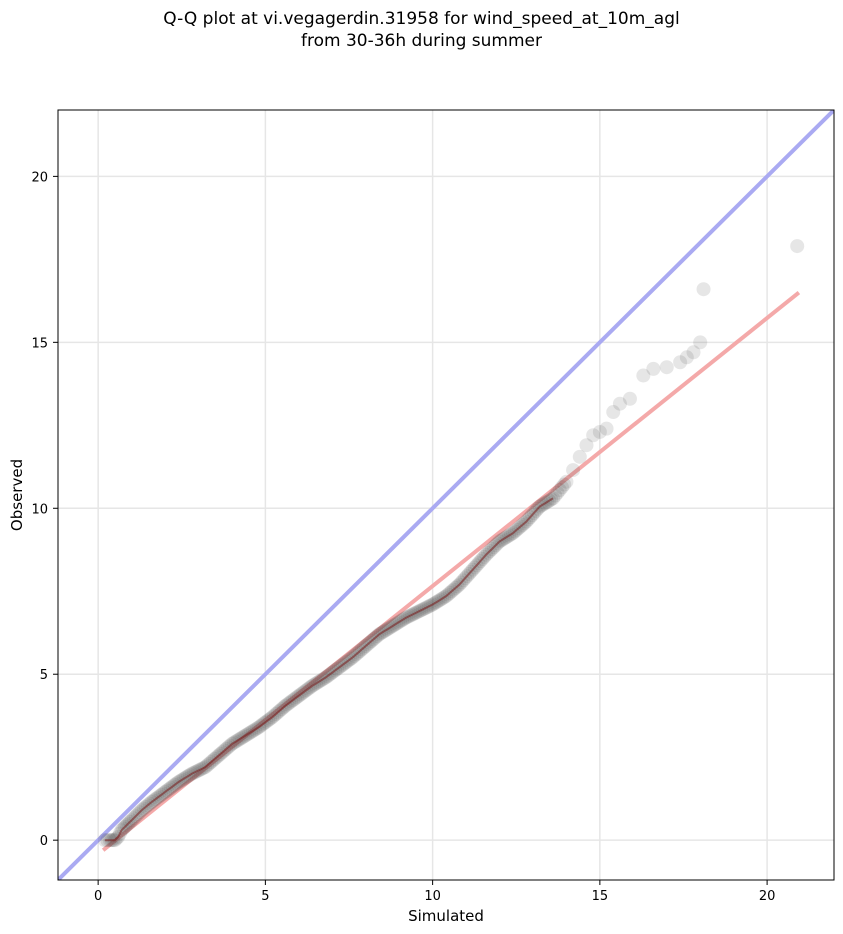 The height and width of the screenshot is (934, 843). What do you see at coordinates (39, 177) in the screenshot?
I see `y-tick-label: 20` at bounding box center [39, 177].